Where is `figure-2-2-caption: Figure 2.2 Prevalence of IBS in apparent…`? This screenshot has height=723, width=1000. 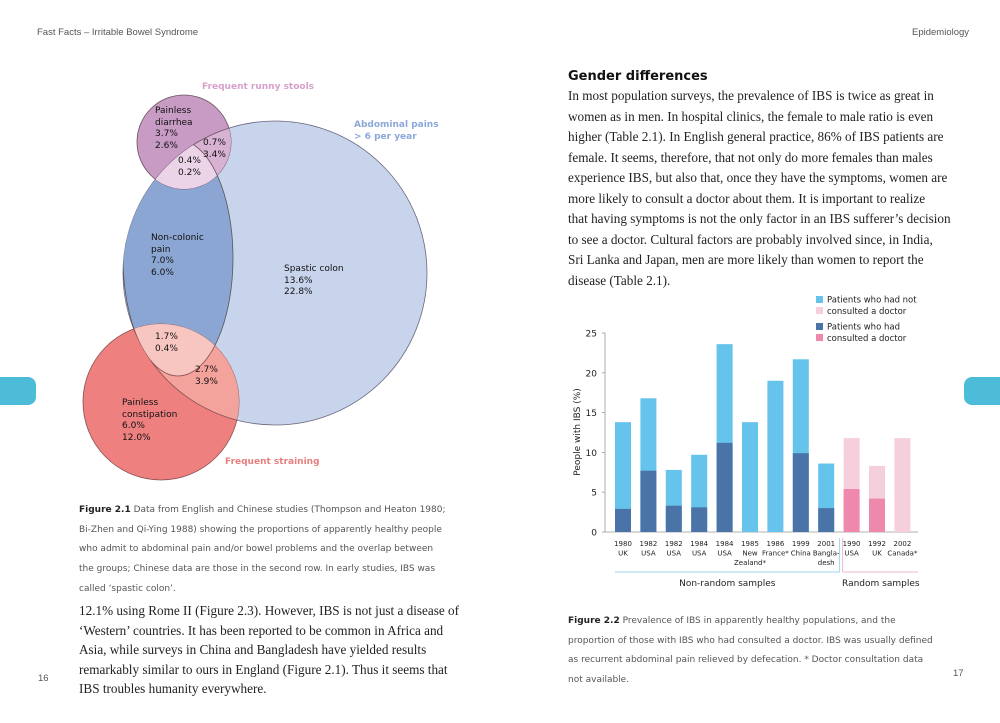
figure-2-2-caption: Figure 2.2 Prevalence of IBS in apparent… is located at coordinates (750, 650).